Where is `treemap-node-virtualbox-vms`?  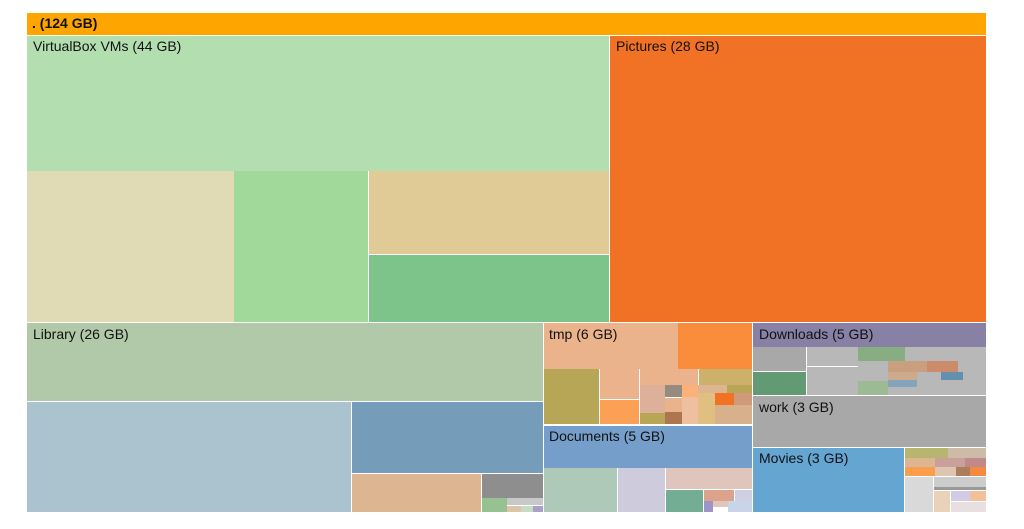
treemap-node-virtualbox-vms is located at coordinates (318, 103).